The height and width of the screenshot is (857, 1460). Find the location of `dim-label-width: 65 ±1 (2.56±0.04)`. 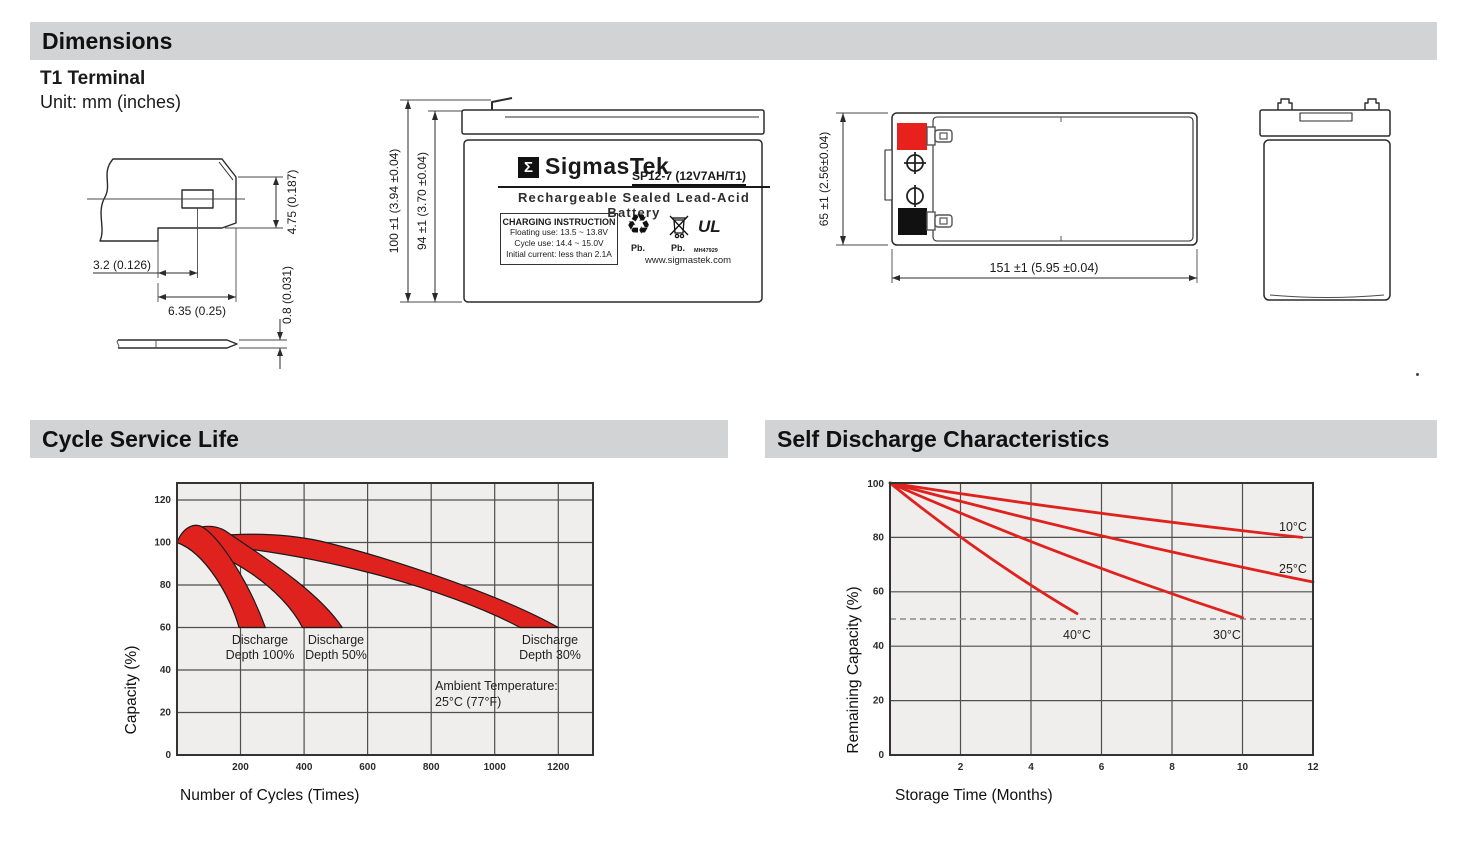

dim-label-width: 65 ±1 (2.56±0.04) is located at coordinates (824, 179).